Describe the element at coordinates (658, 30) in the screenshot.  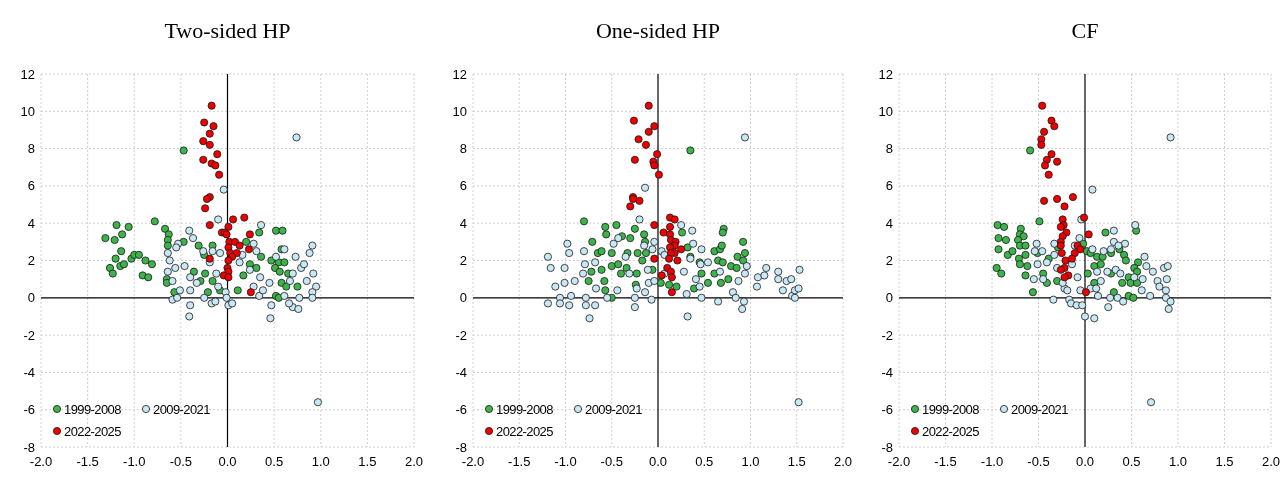
I see `chart-title: One-sided HP` at that location.